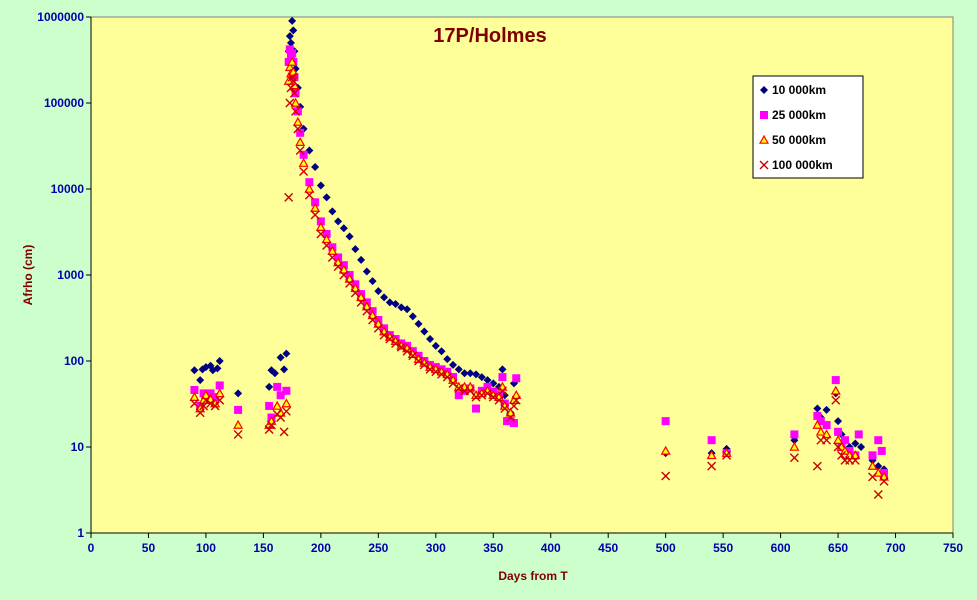 This screenshot has width=977, height=600. Describe the element at coordinates (493, 548) in the screenshot. I see `x-tick-label: 350` at that location.